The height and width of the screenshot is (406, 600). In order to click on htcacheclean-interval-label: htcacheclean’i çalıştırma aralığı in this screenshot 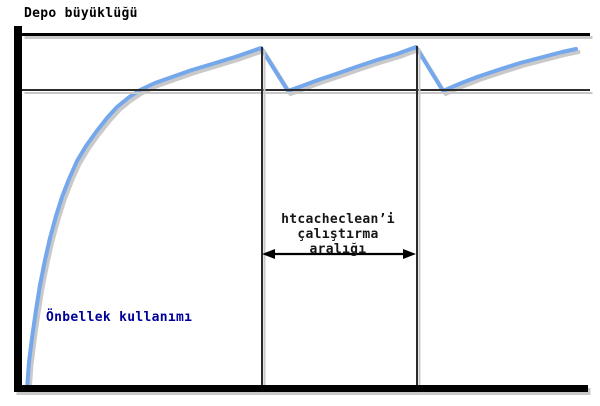, I will do `click(338, 234)`.